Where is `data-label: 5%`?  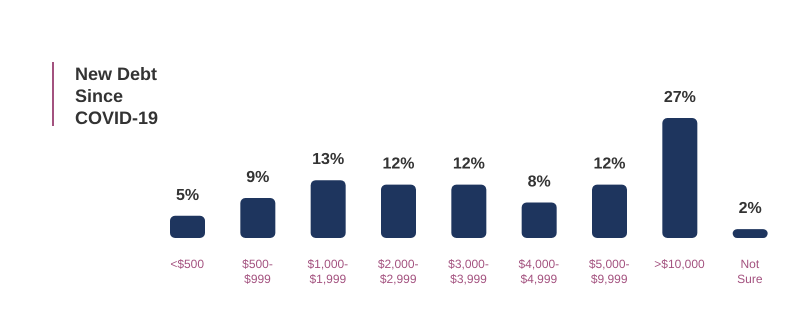 data-label: 5% is located at coordinates (188, 195).